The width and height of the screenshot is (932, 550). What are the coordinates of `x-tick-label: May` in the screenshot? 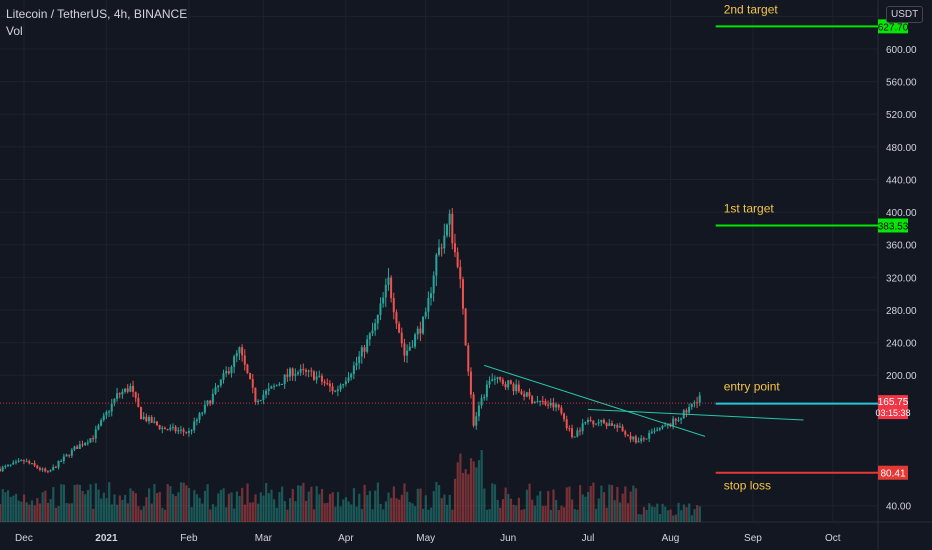 It's located at (425, 538).